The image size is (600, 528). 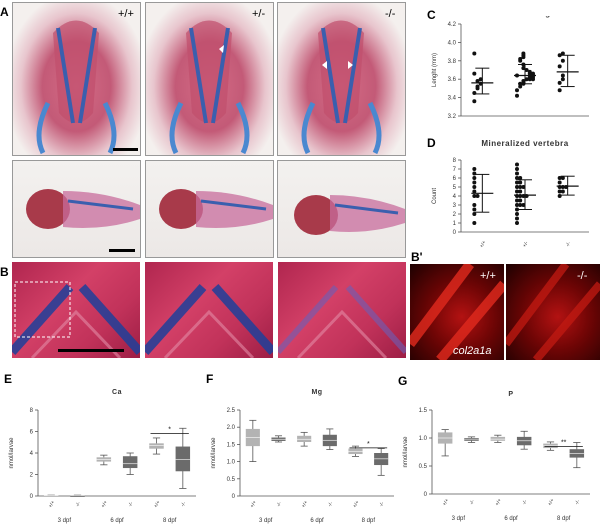 What do you see at coordinates (209, 87) in the screenshot?
I see `cartilage-drawing` at bounding box center [209, 87].